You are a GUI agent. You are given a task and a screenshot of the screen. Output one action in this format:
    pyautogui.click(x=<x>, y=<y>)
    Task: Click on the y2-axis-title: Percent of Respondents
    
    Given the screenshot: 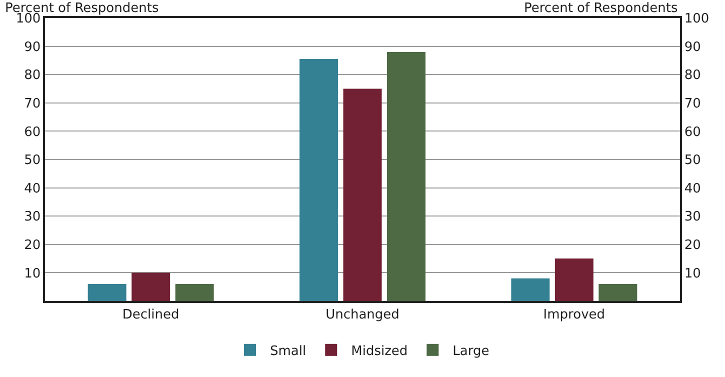 What is the action you would take?
    pyautogui.click(x=601, y=8)
    